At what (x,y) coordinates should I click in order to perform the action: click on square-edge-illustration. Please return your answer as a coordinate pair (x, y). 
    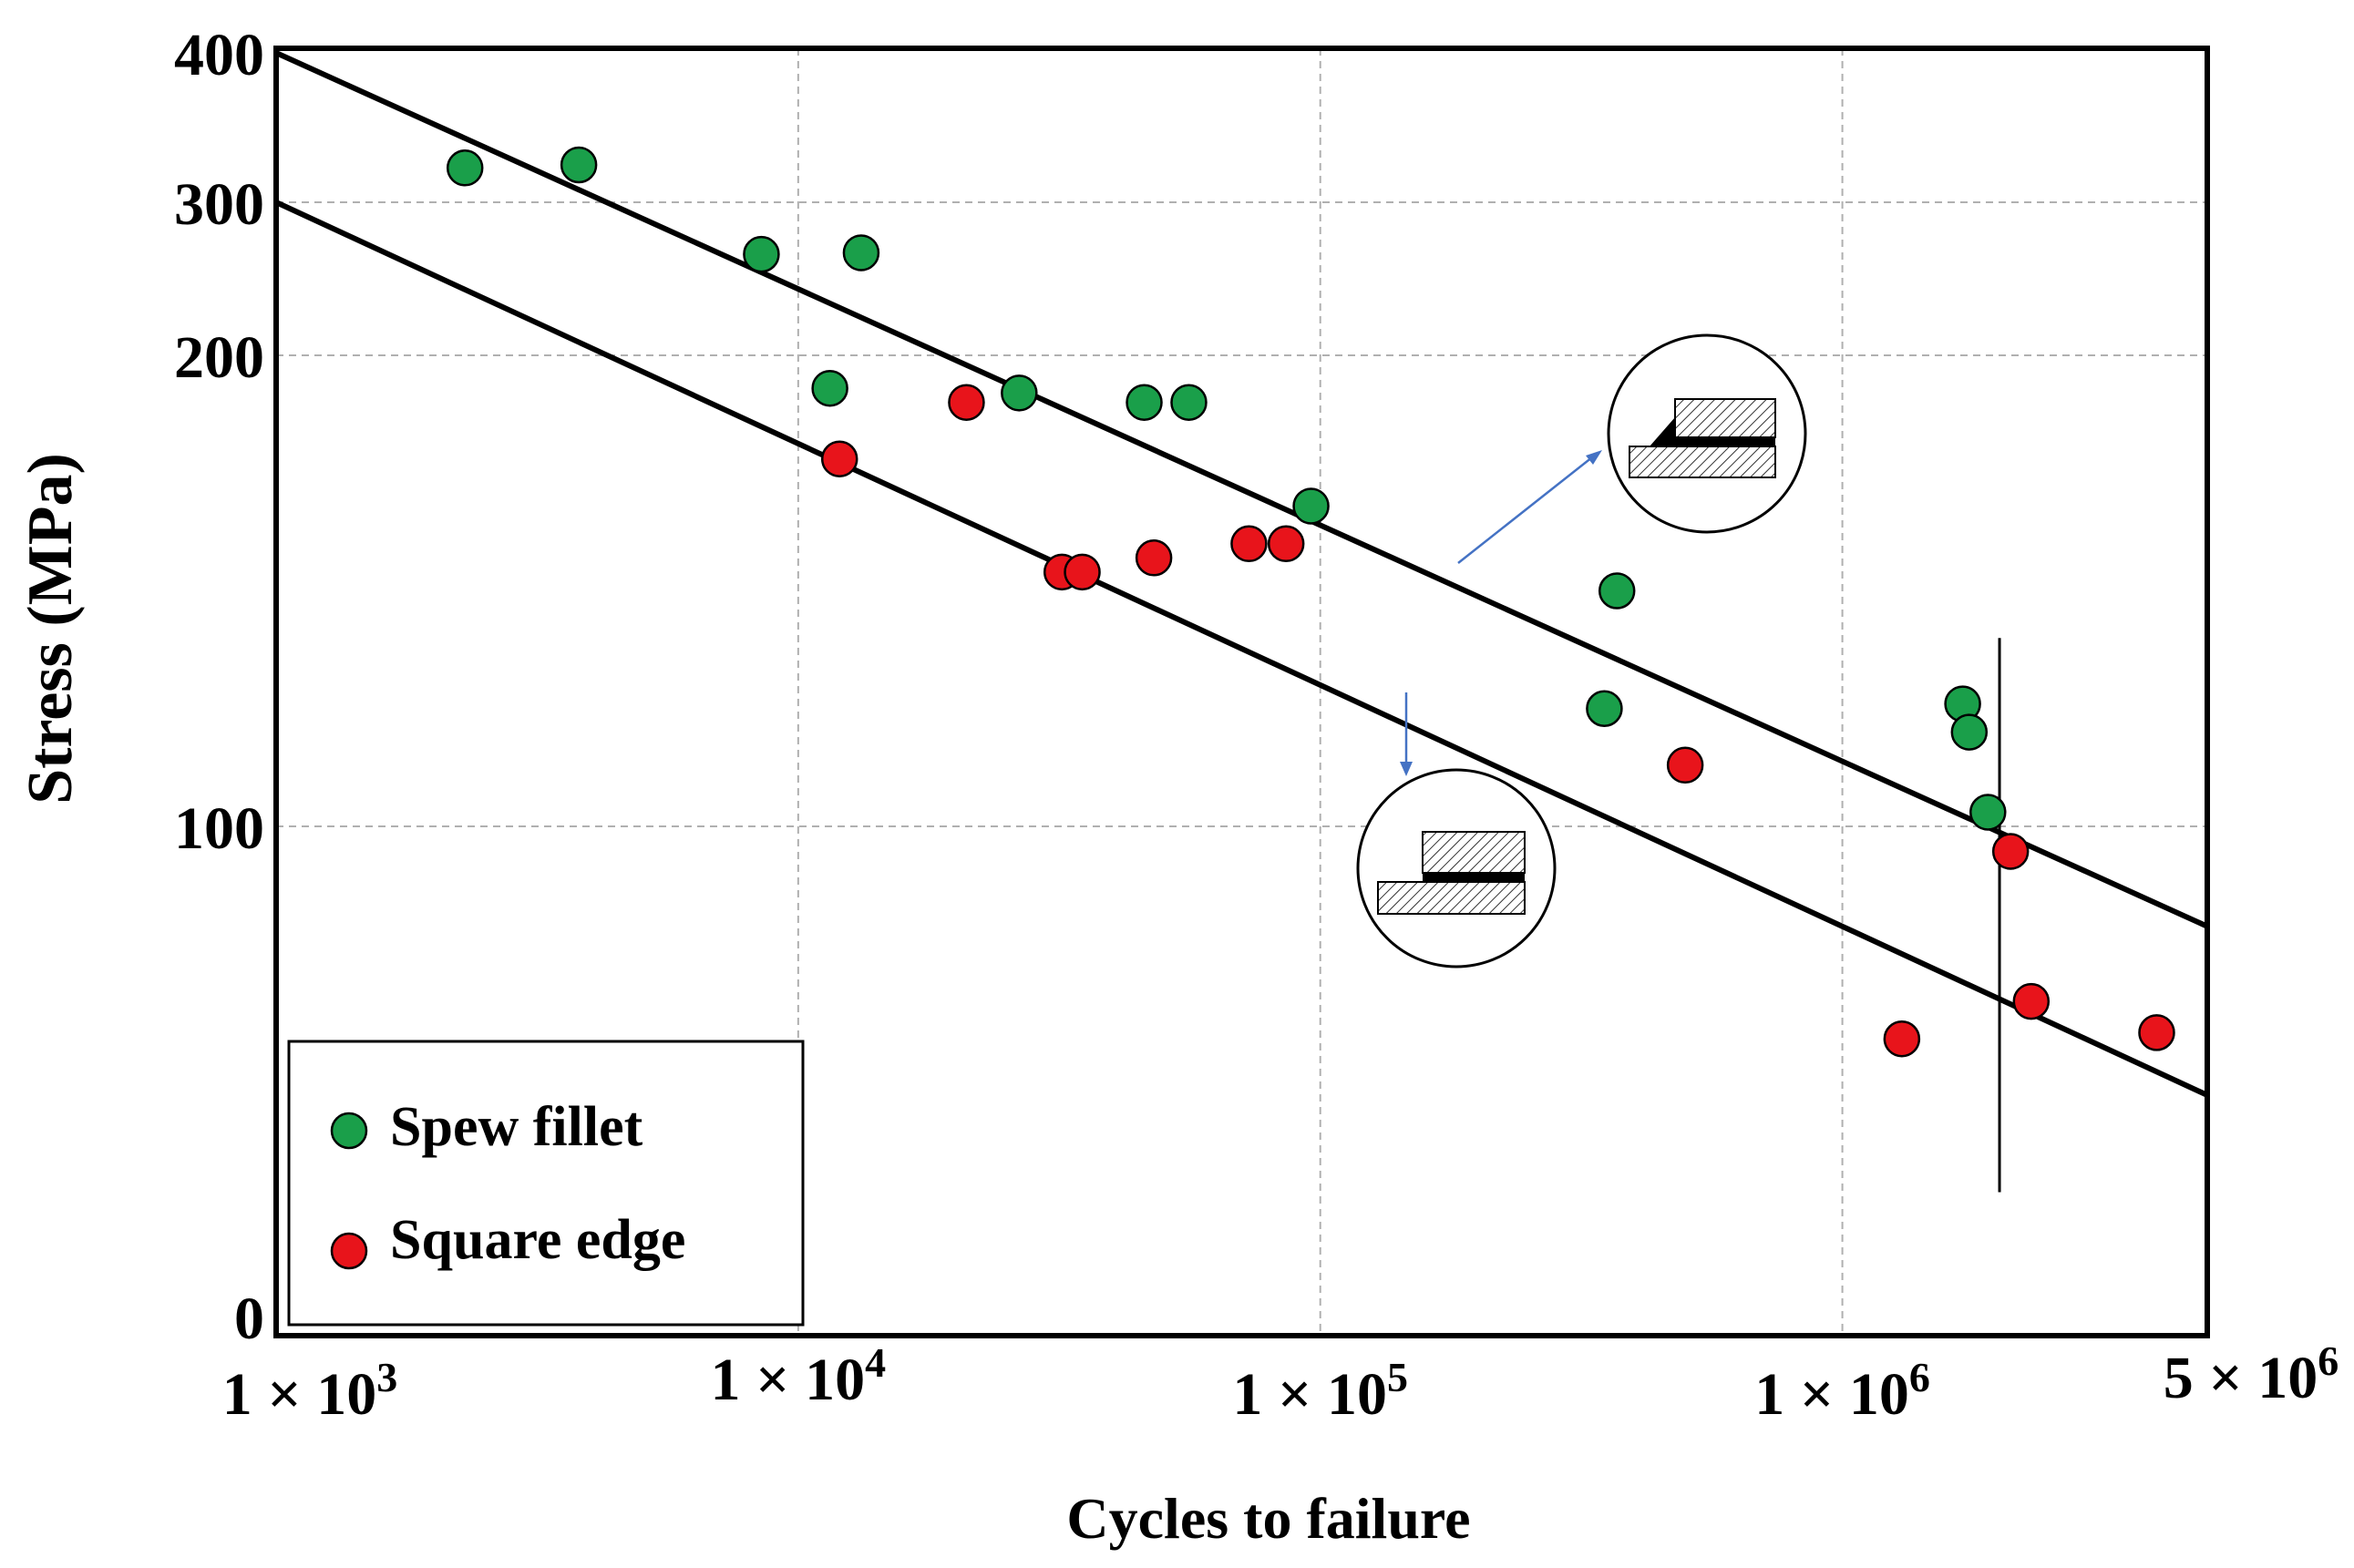
    Looking at the image, I should click on (1457, 830).